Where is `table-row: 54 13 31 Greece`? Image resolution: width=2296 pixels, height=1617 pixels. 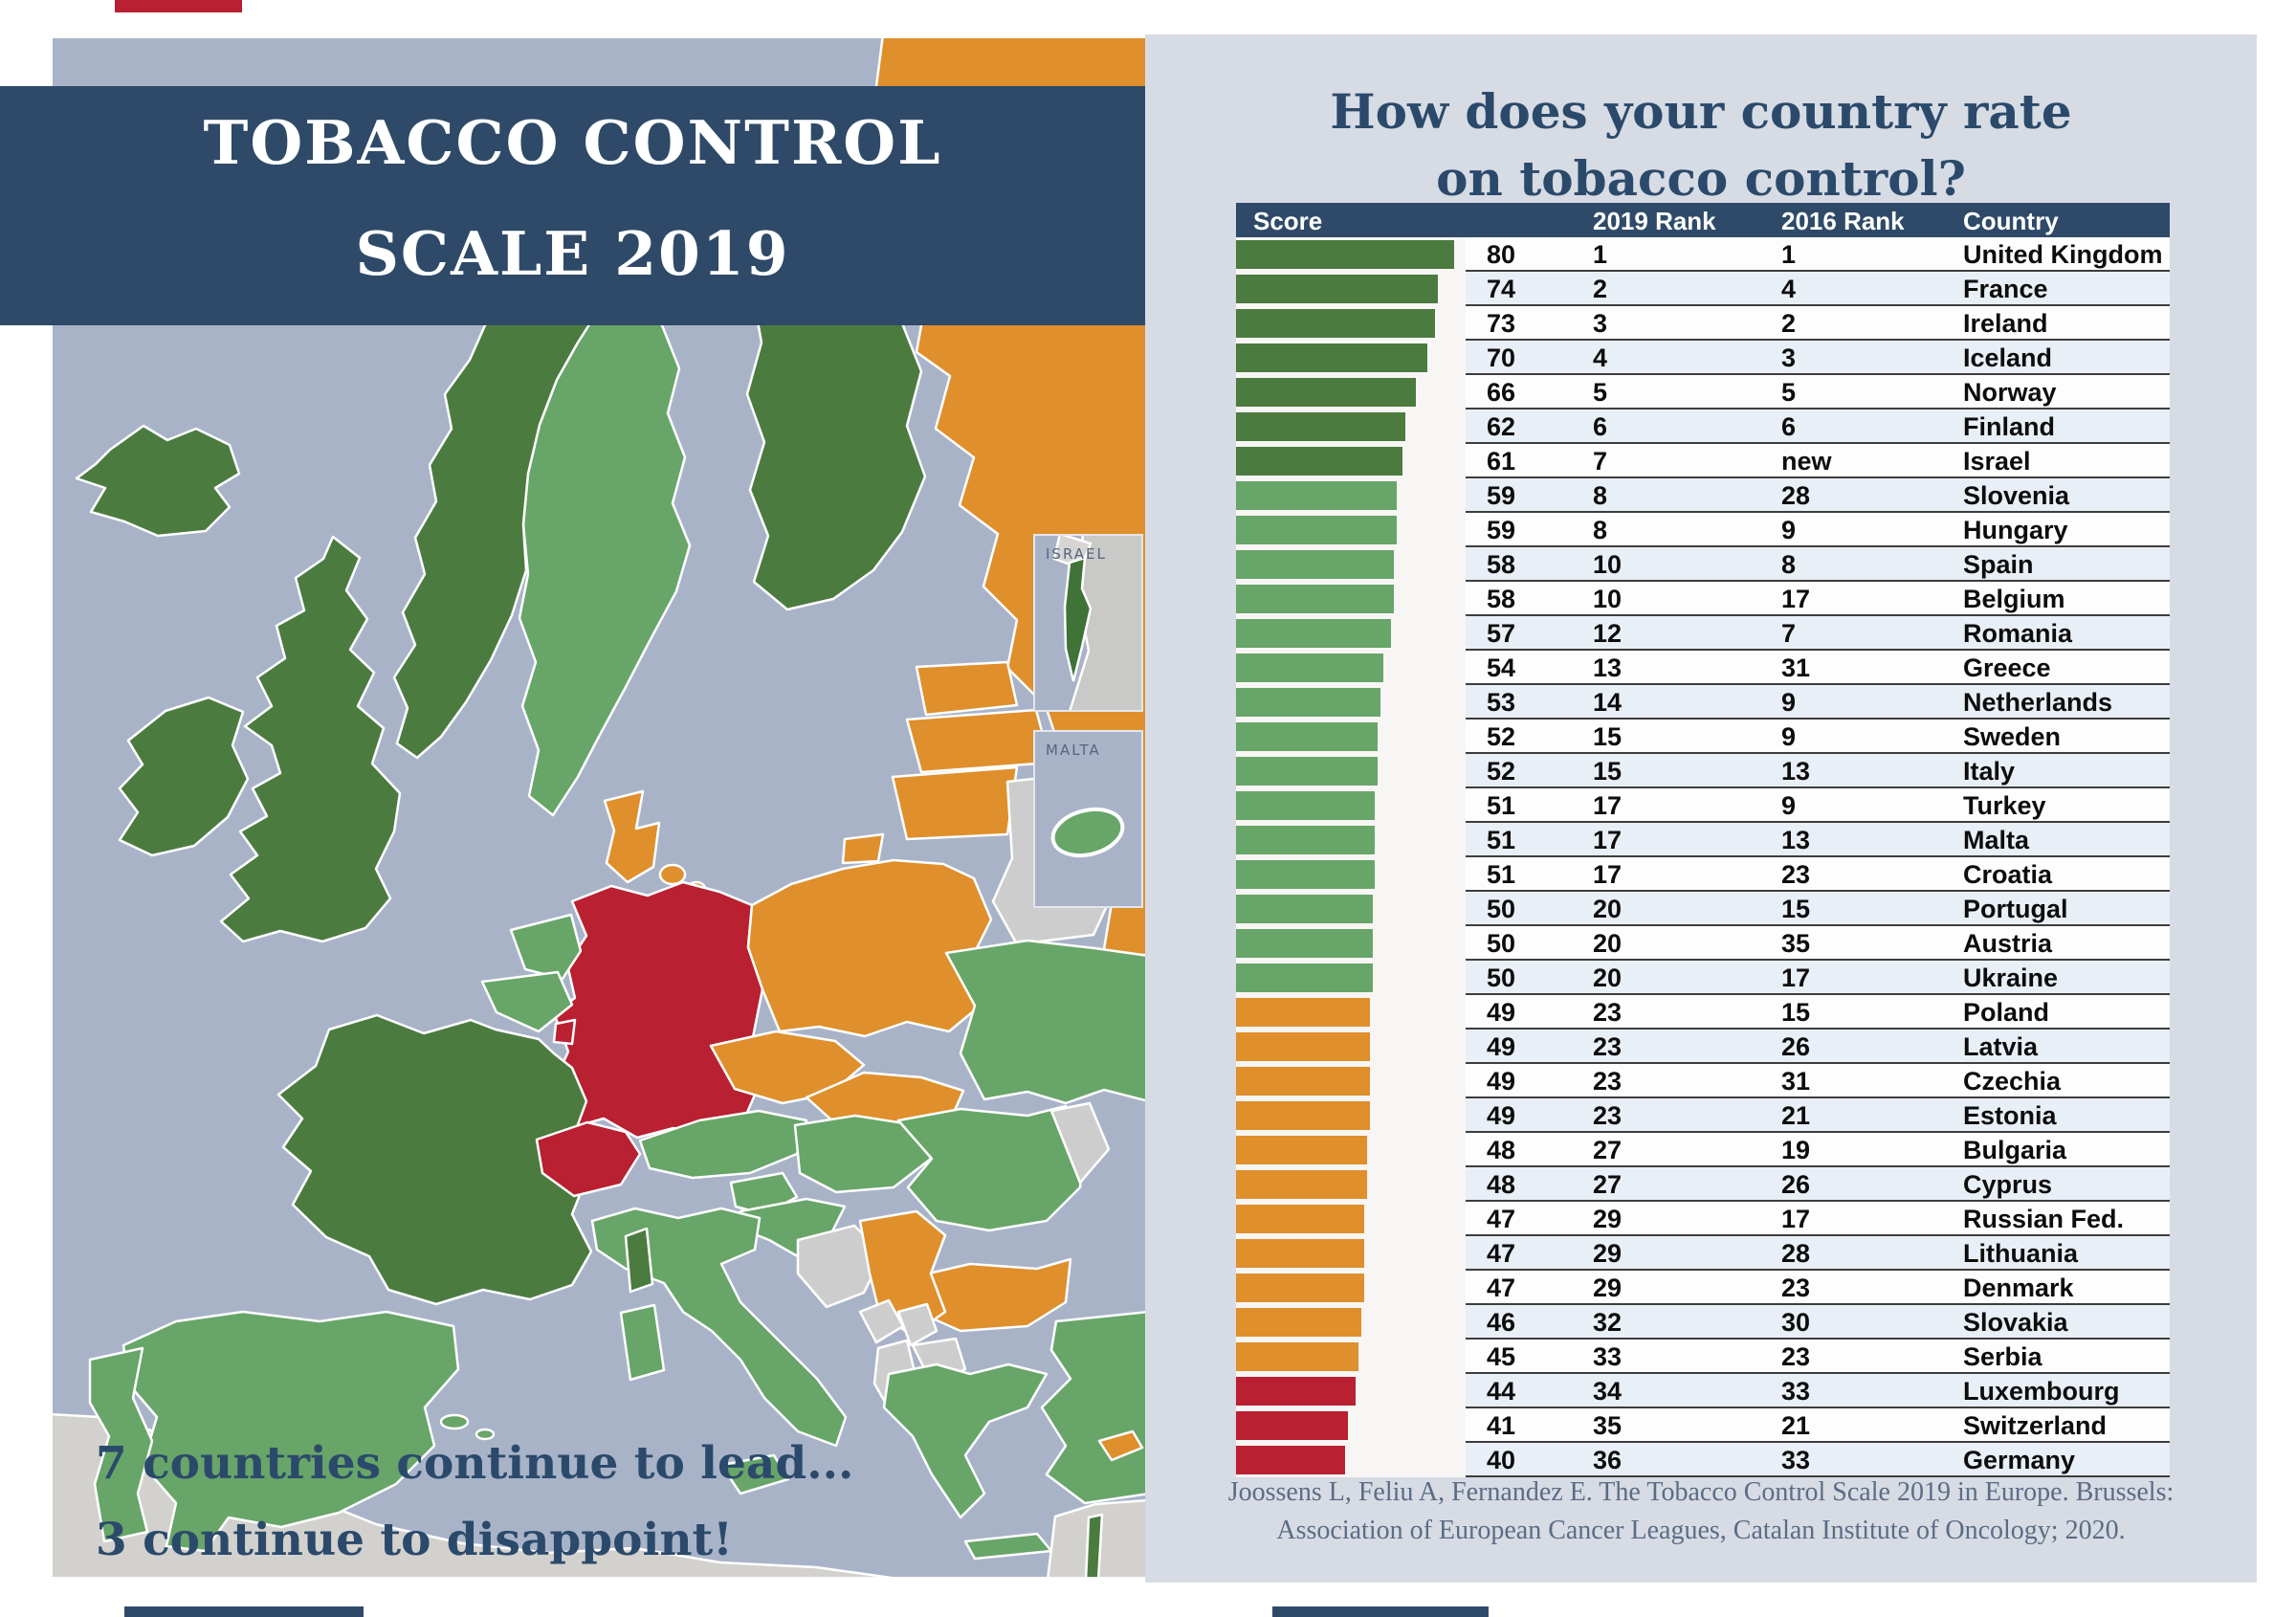 table-row: 54 13 31 Greece is located at coordinates (1703, 668).